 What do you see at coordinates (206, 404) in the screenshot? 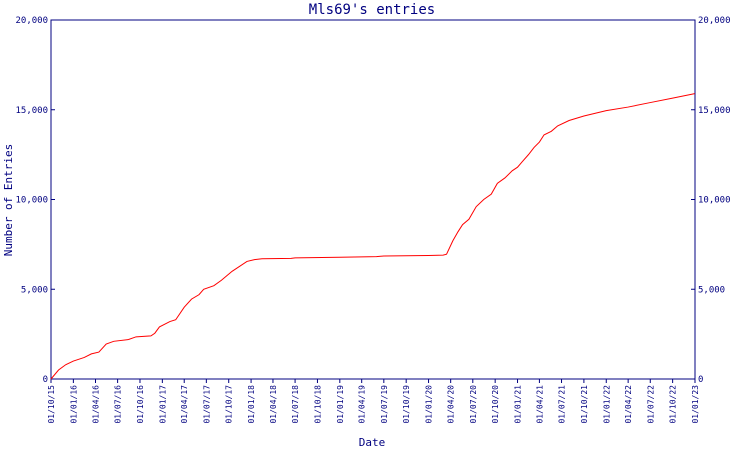
I see `x-tick-label: 01/07/17` at bounding box center [206, 404].